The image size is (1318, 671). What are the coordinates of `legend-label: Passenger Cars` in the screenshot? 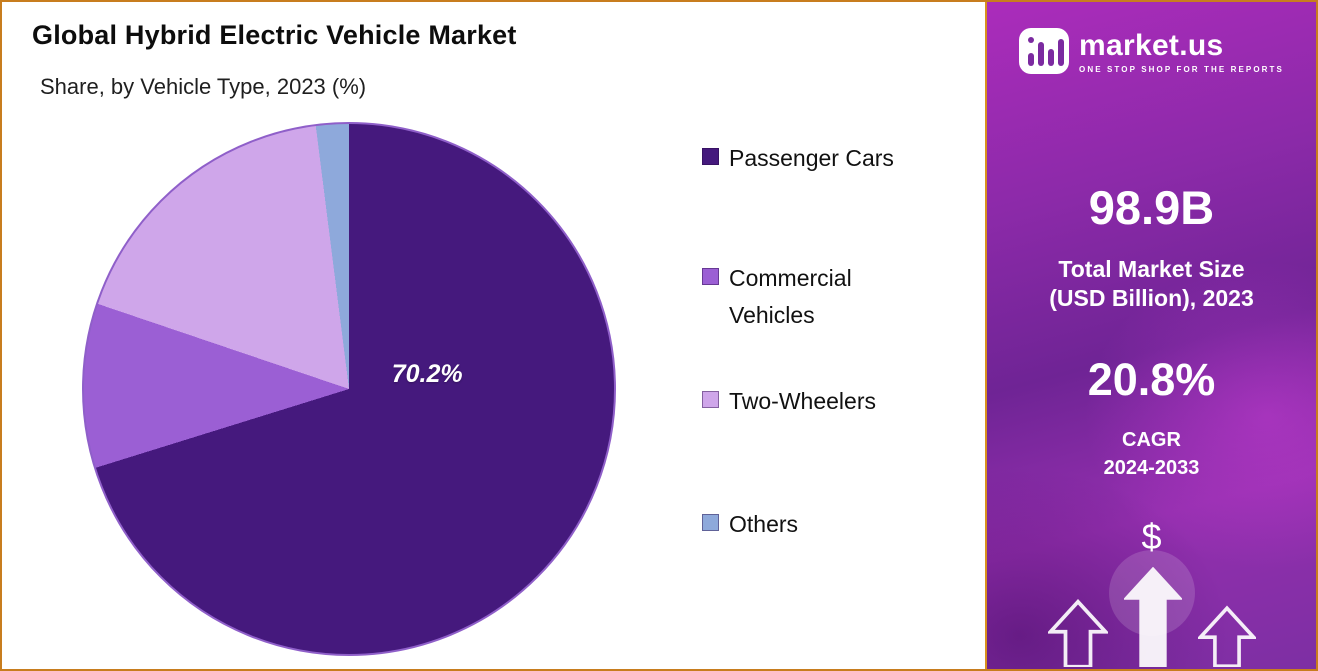 It's located at (811, 158).